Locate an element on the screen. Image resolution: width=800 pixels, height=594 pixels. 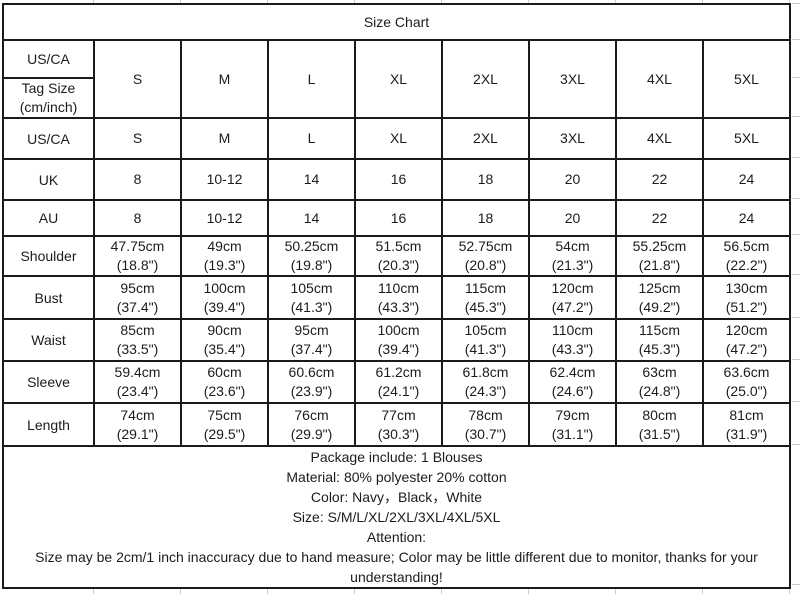
size-cell: 8 is located at coordinates (137, 218).